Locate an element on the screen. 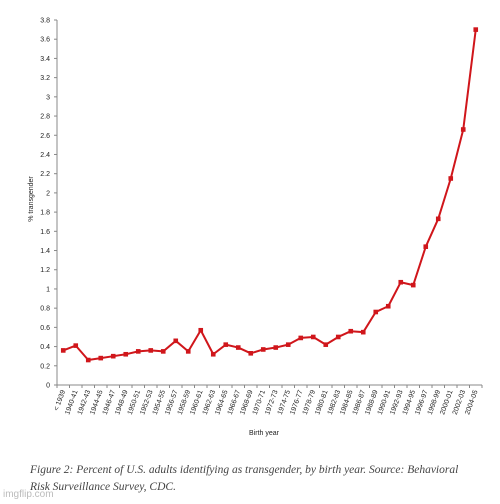 The image size is (500, 504). y-tick-label: 3.8 is located at coordinates (45, 21).